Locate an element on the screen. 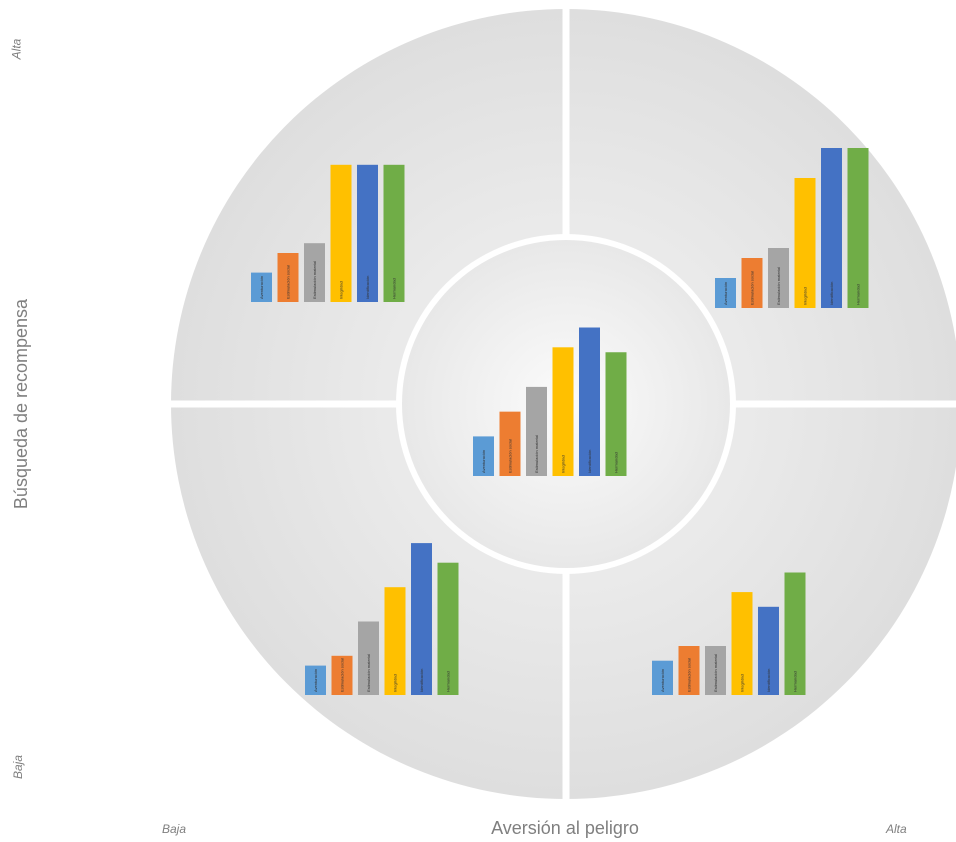 This screenshot has height=842, width=956. bar-label-bottom-right-2: Estimulación material is located at coordinates (715, 673).